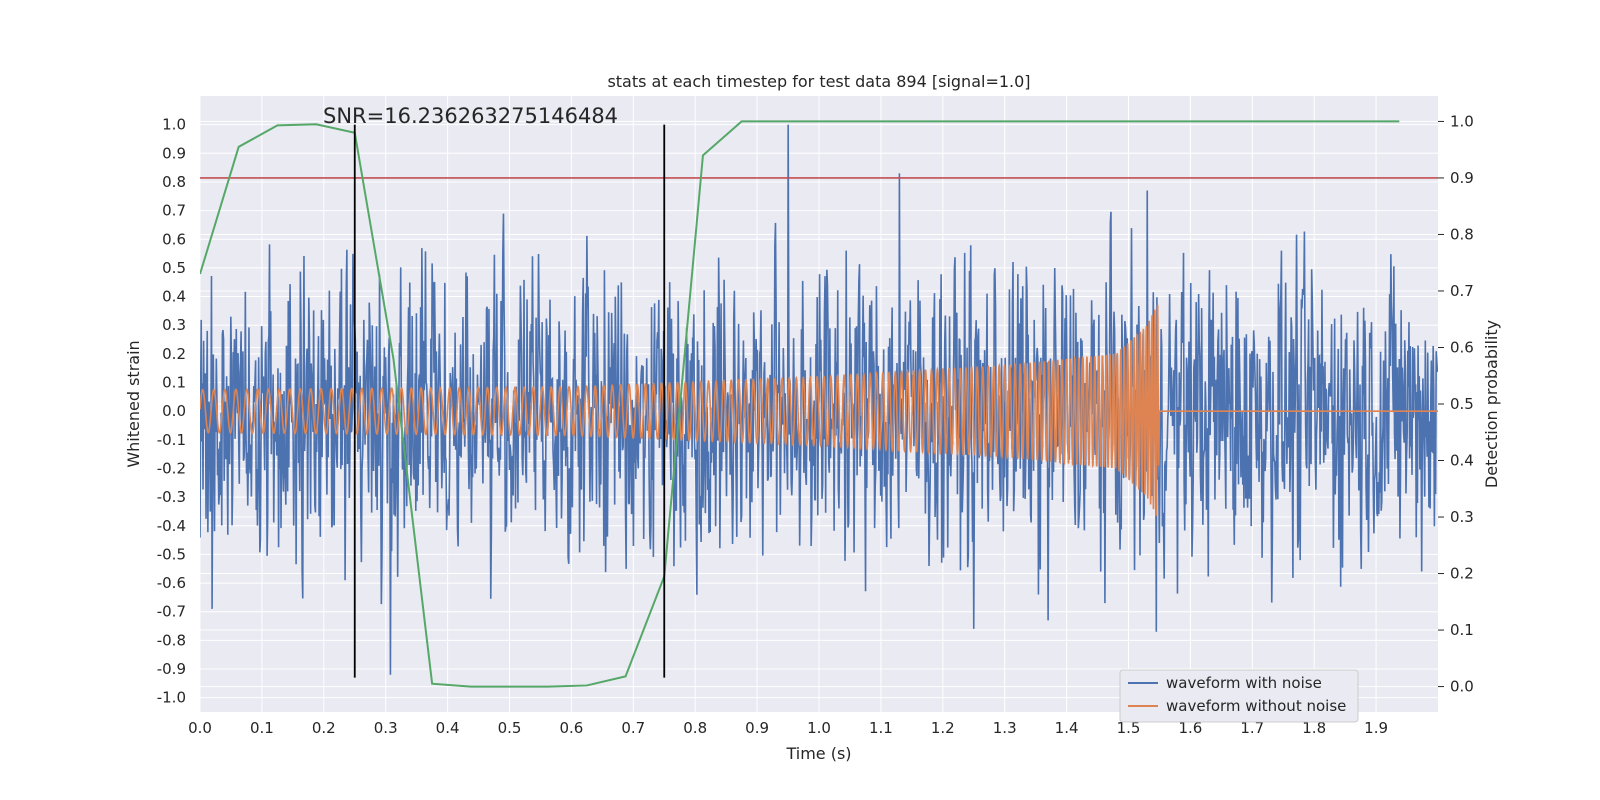 Image resolution: width=1600 pixels, height=800 pixels. Describe the element at coordinates (174, 211) in the screenshot. I see `y-tick-label: 0.7` at that location.